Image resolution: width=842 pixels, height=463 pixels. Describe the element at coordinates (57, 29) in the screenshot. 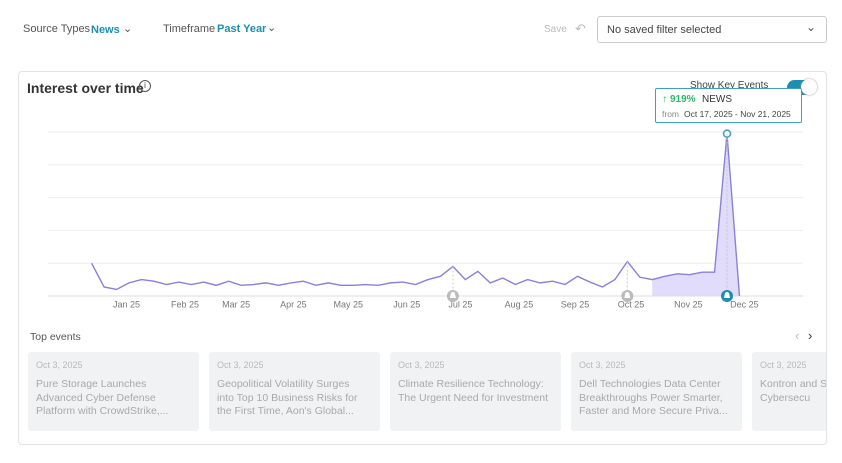

I see `source-label: Source Types` at that location.